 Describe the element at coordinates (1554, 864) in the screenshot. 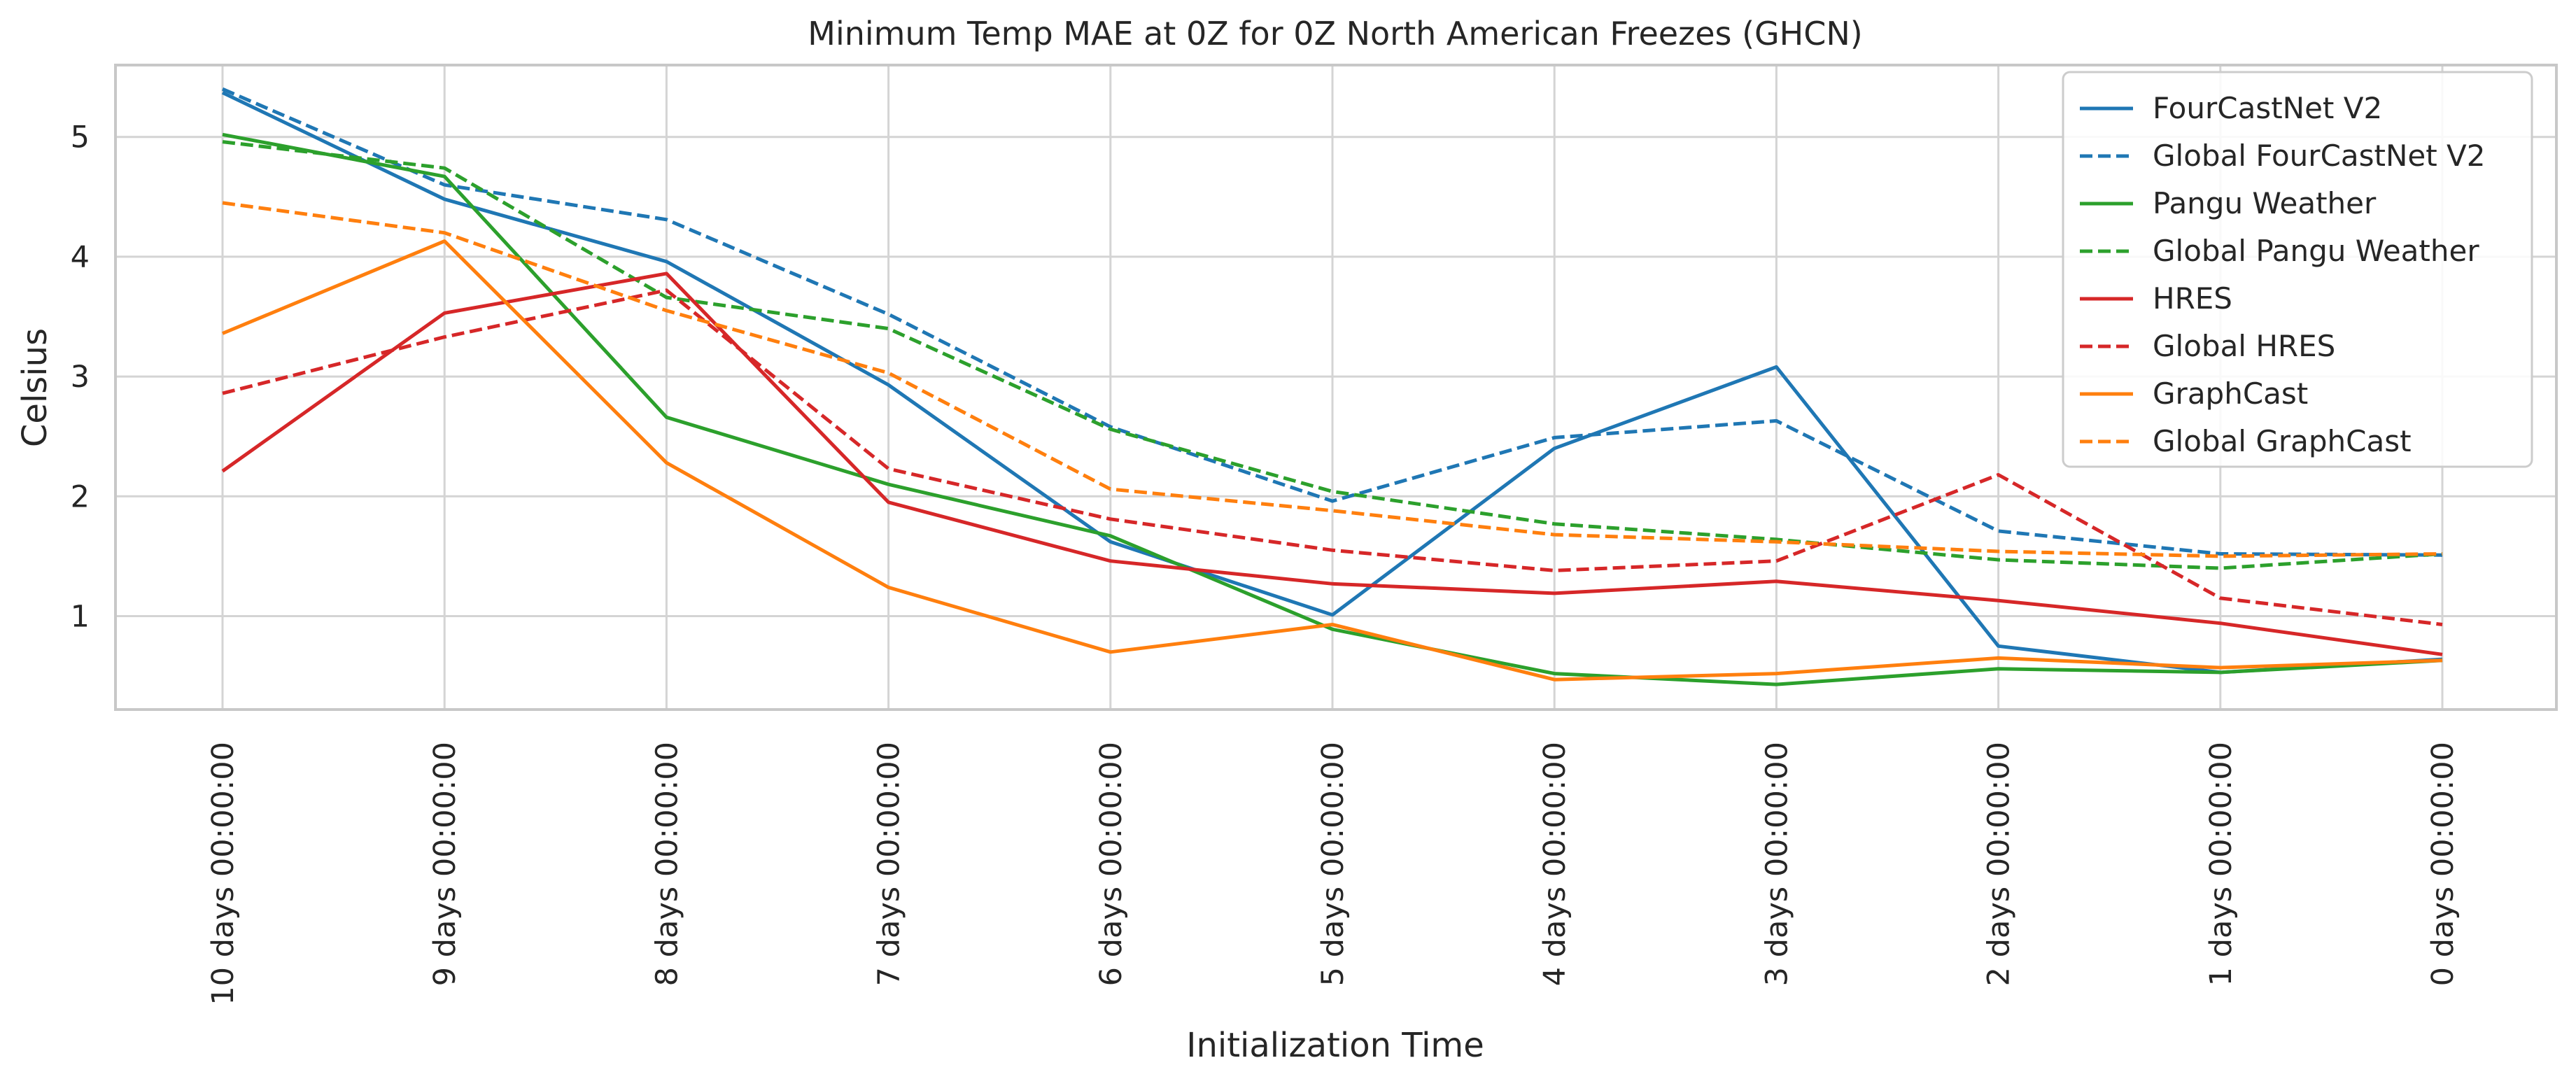

I see `x-tick-label: 4 days 00:00:00` at that location.